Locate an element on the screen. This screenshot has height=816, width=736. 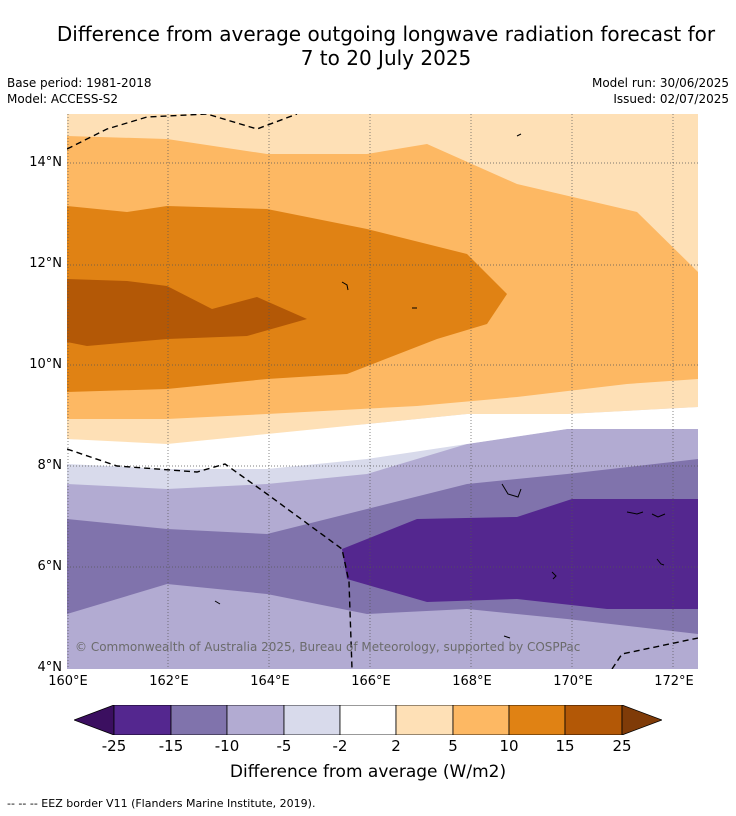
lat-tick-14n: 14°N is located at coordinates (45, 162).